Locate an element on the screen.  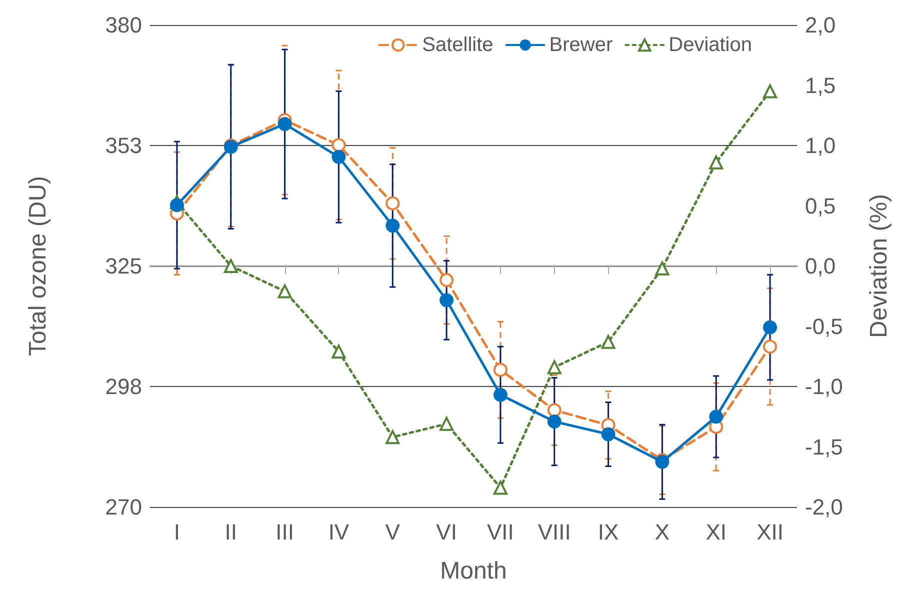
y2-tick-label: -1,0 is located at coordinates (824, 386).